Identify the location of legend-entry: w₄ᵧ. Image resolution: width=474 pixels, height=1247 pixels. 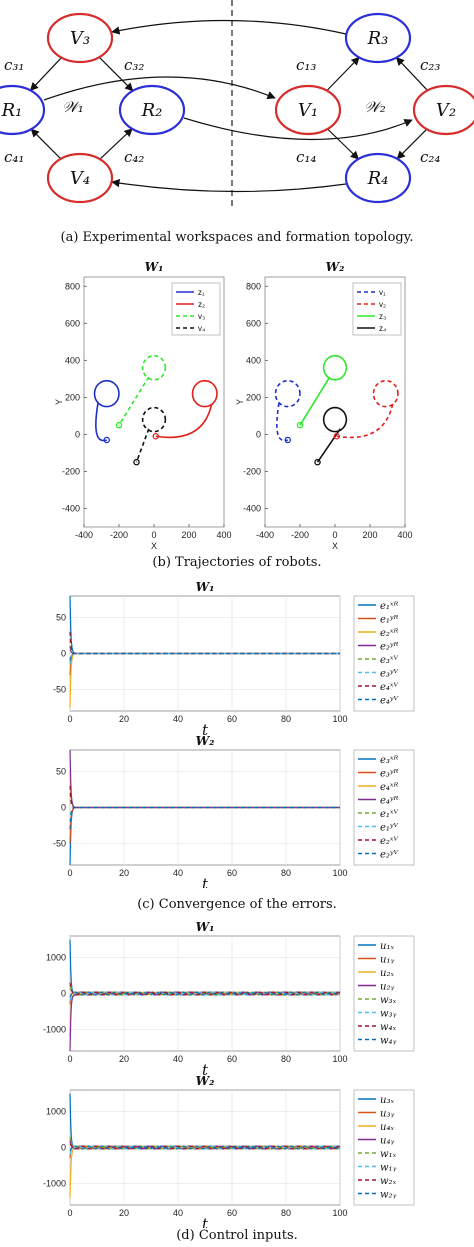
(388, 1041).